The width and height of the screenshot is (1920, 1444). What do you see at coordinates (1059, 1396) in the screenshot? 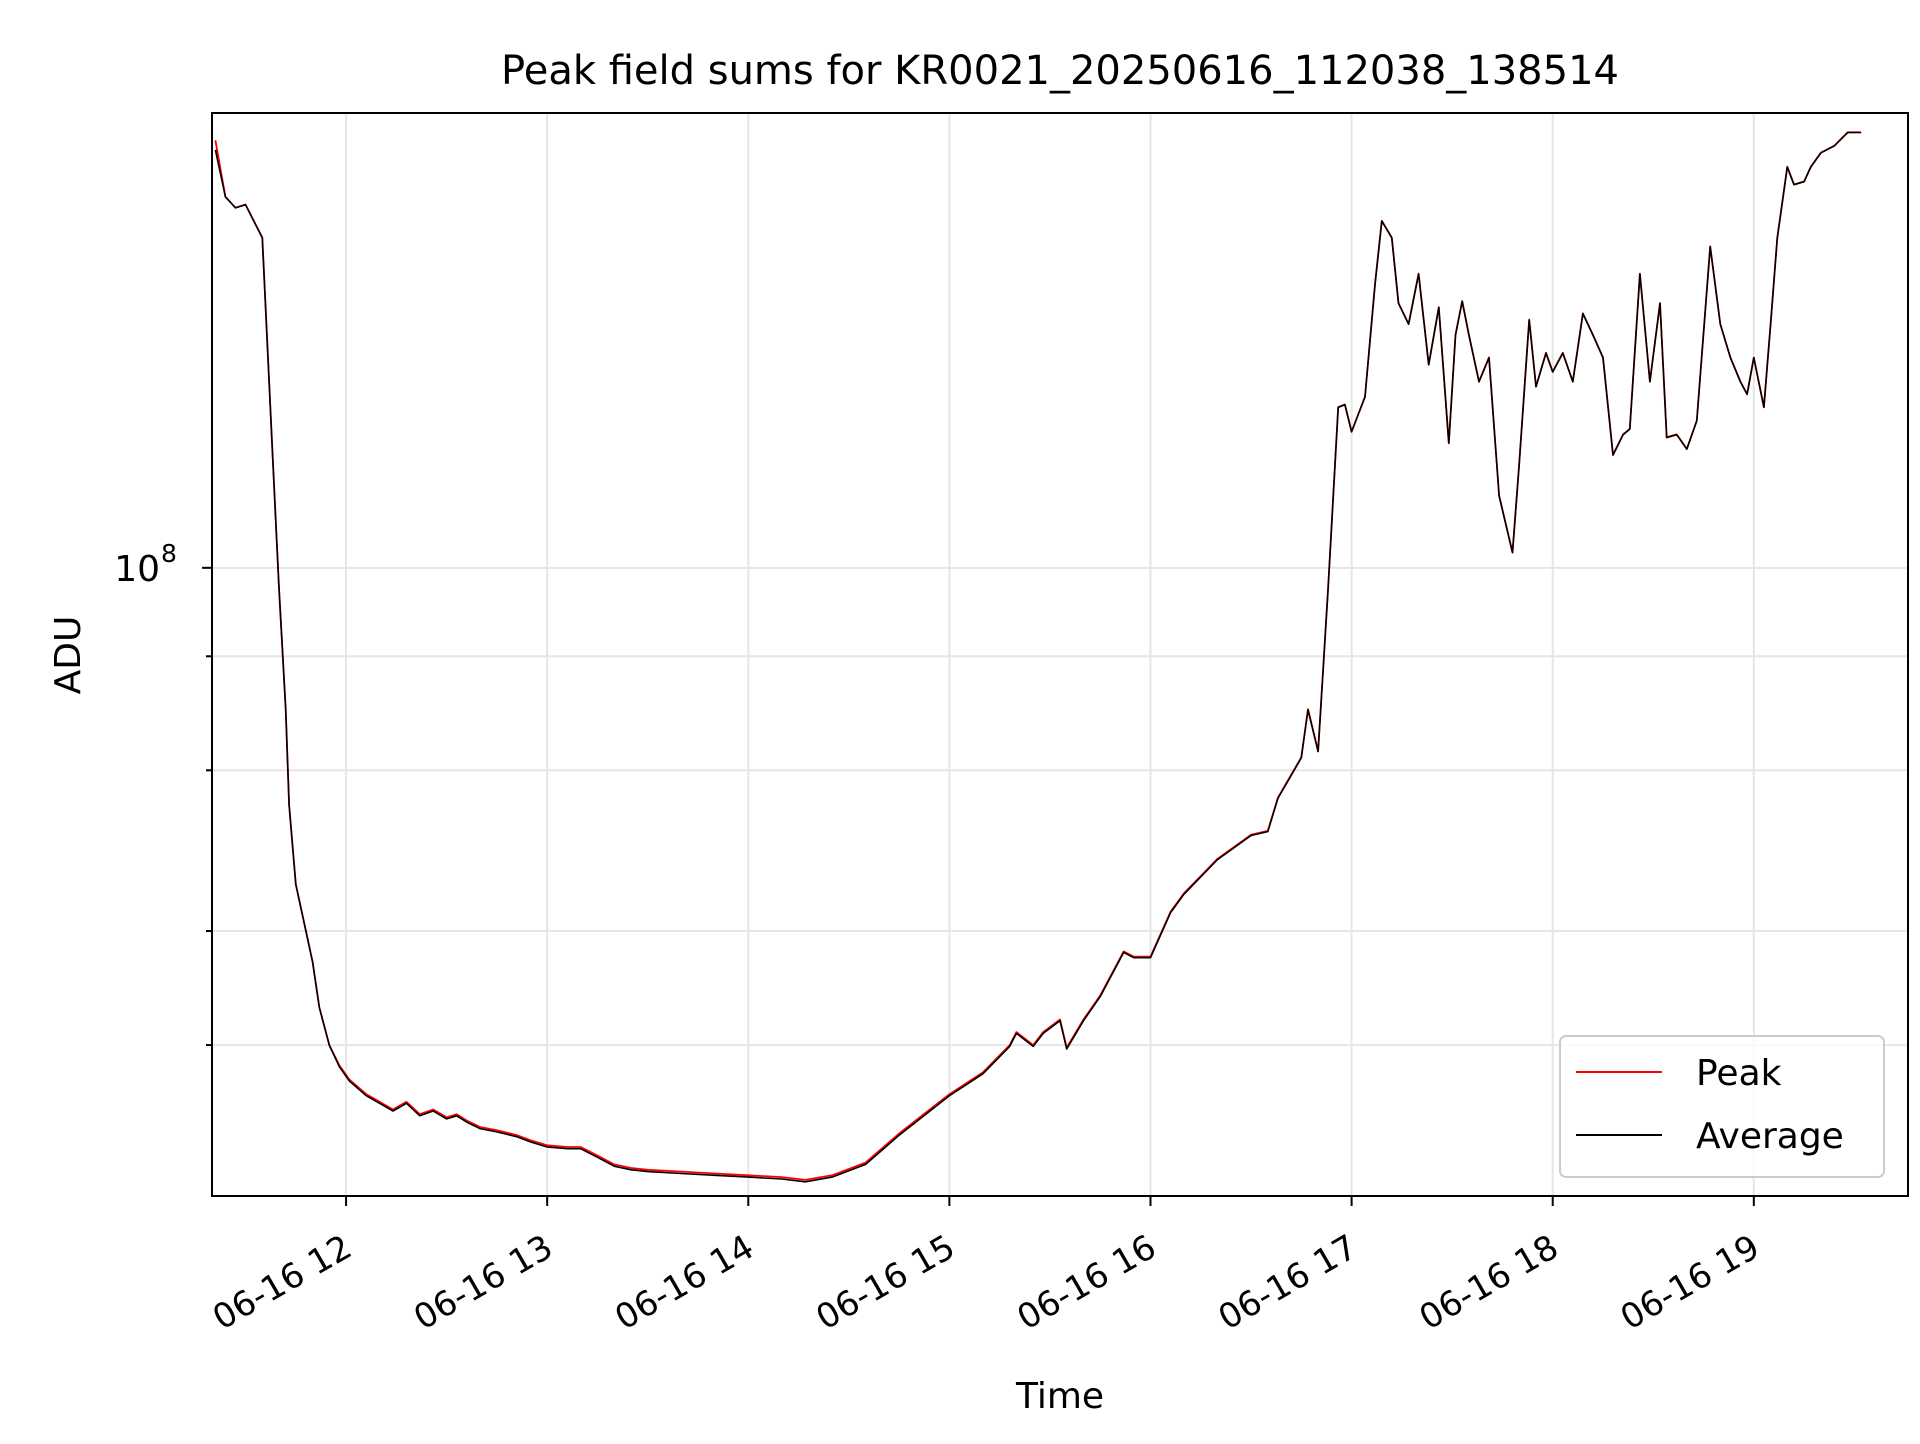
I see `x-axis-label: Time` at bounding box center [1059, 1396].